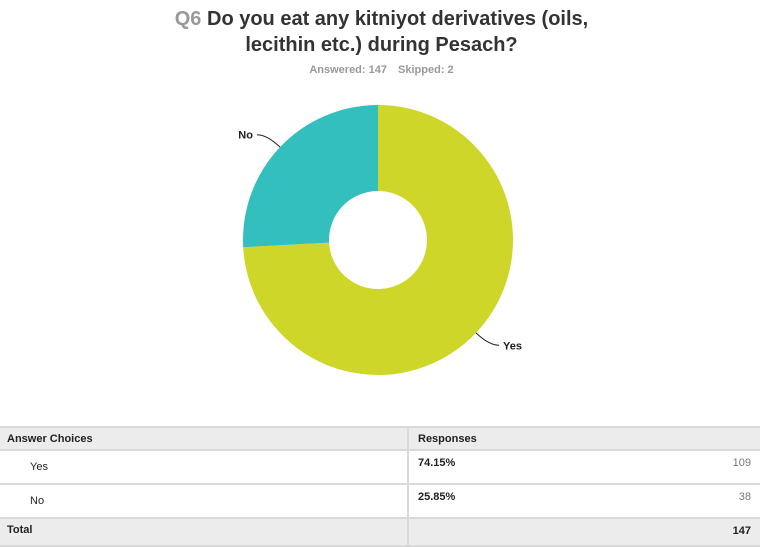  Describe the element at coordinates (245, 136) in the screenshot. I see `slice-label-no: No` at that location.